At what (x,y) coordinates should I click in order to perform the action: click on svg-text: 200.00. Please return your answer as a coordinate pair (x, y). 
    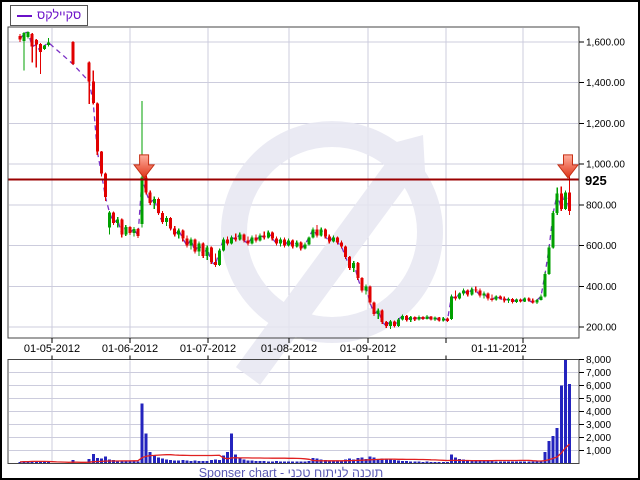
    Looking at the image, I should click on (601, 328).